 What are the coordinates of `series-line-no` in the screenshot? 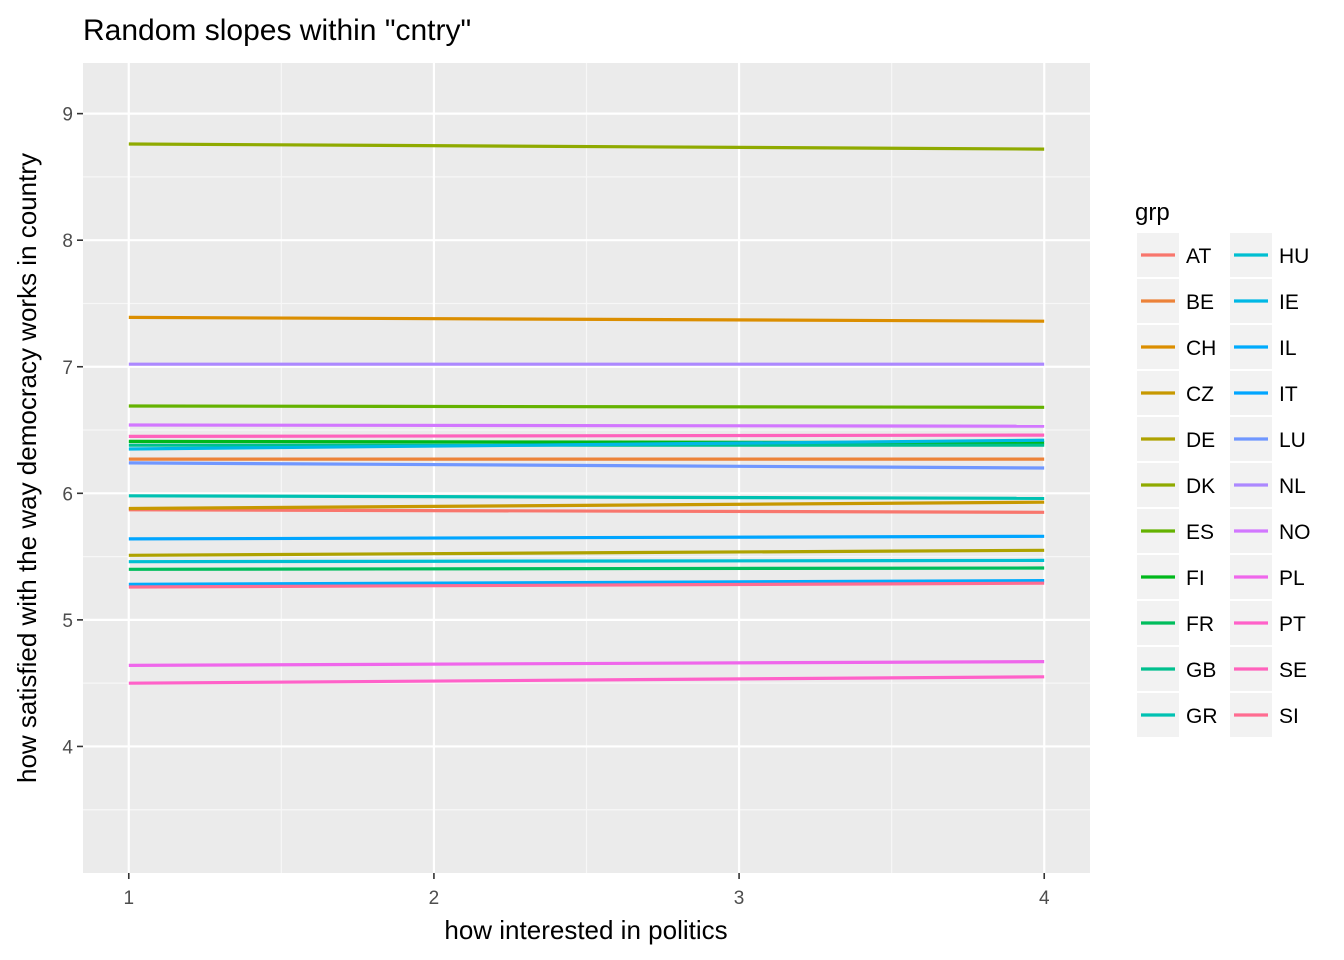 It's located at (586, 425).